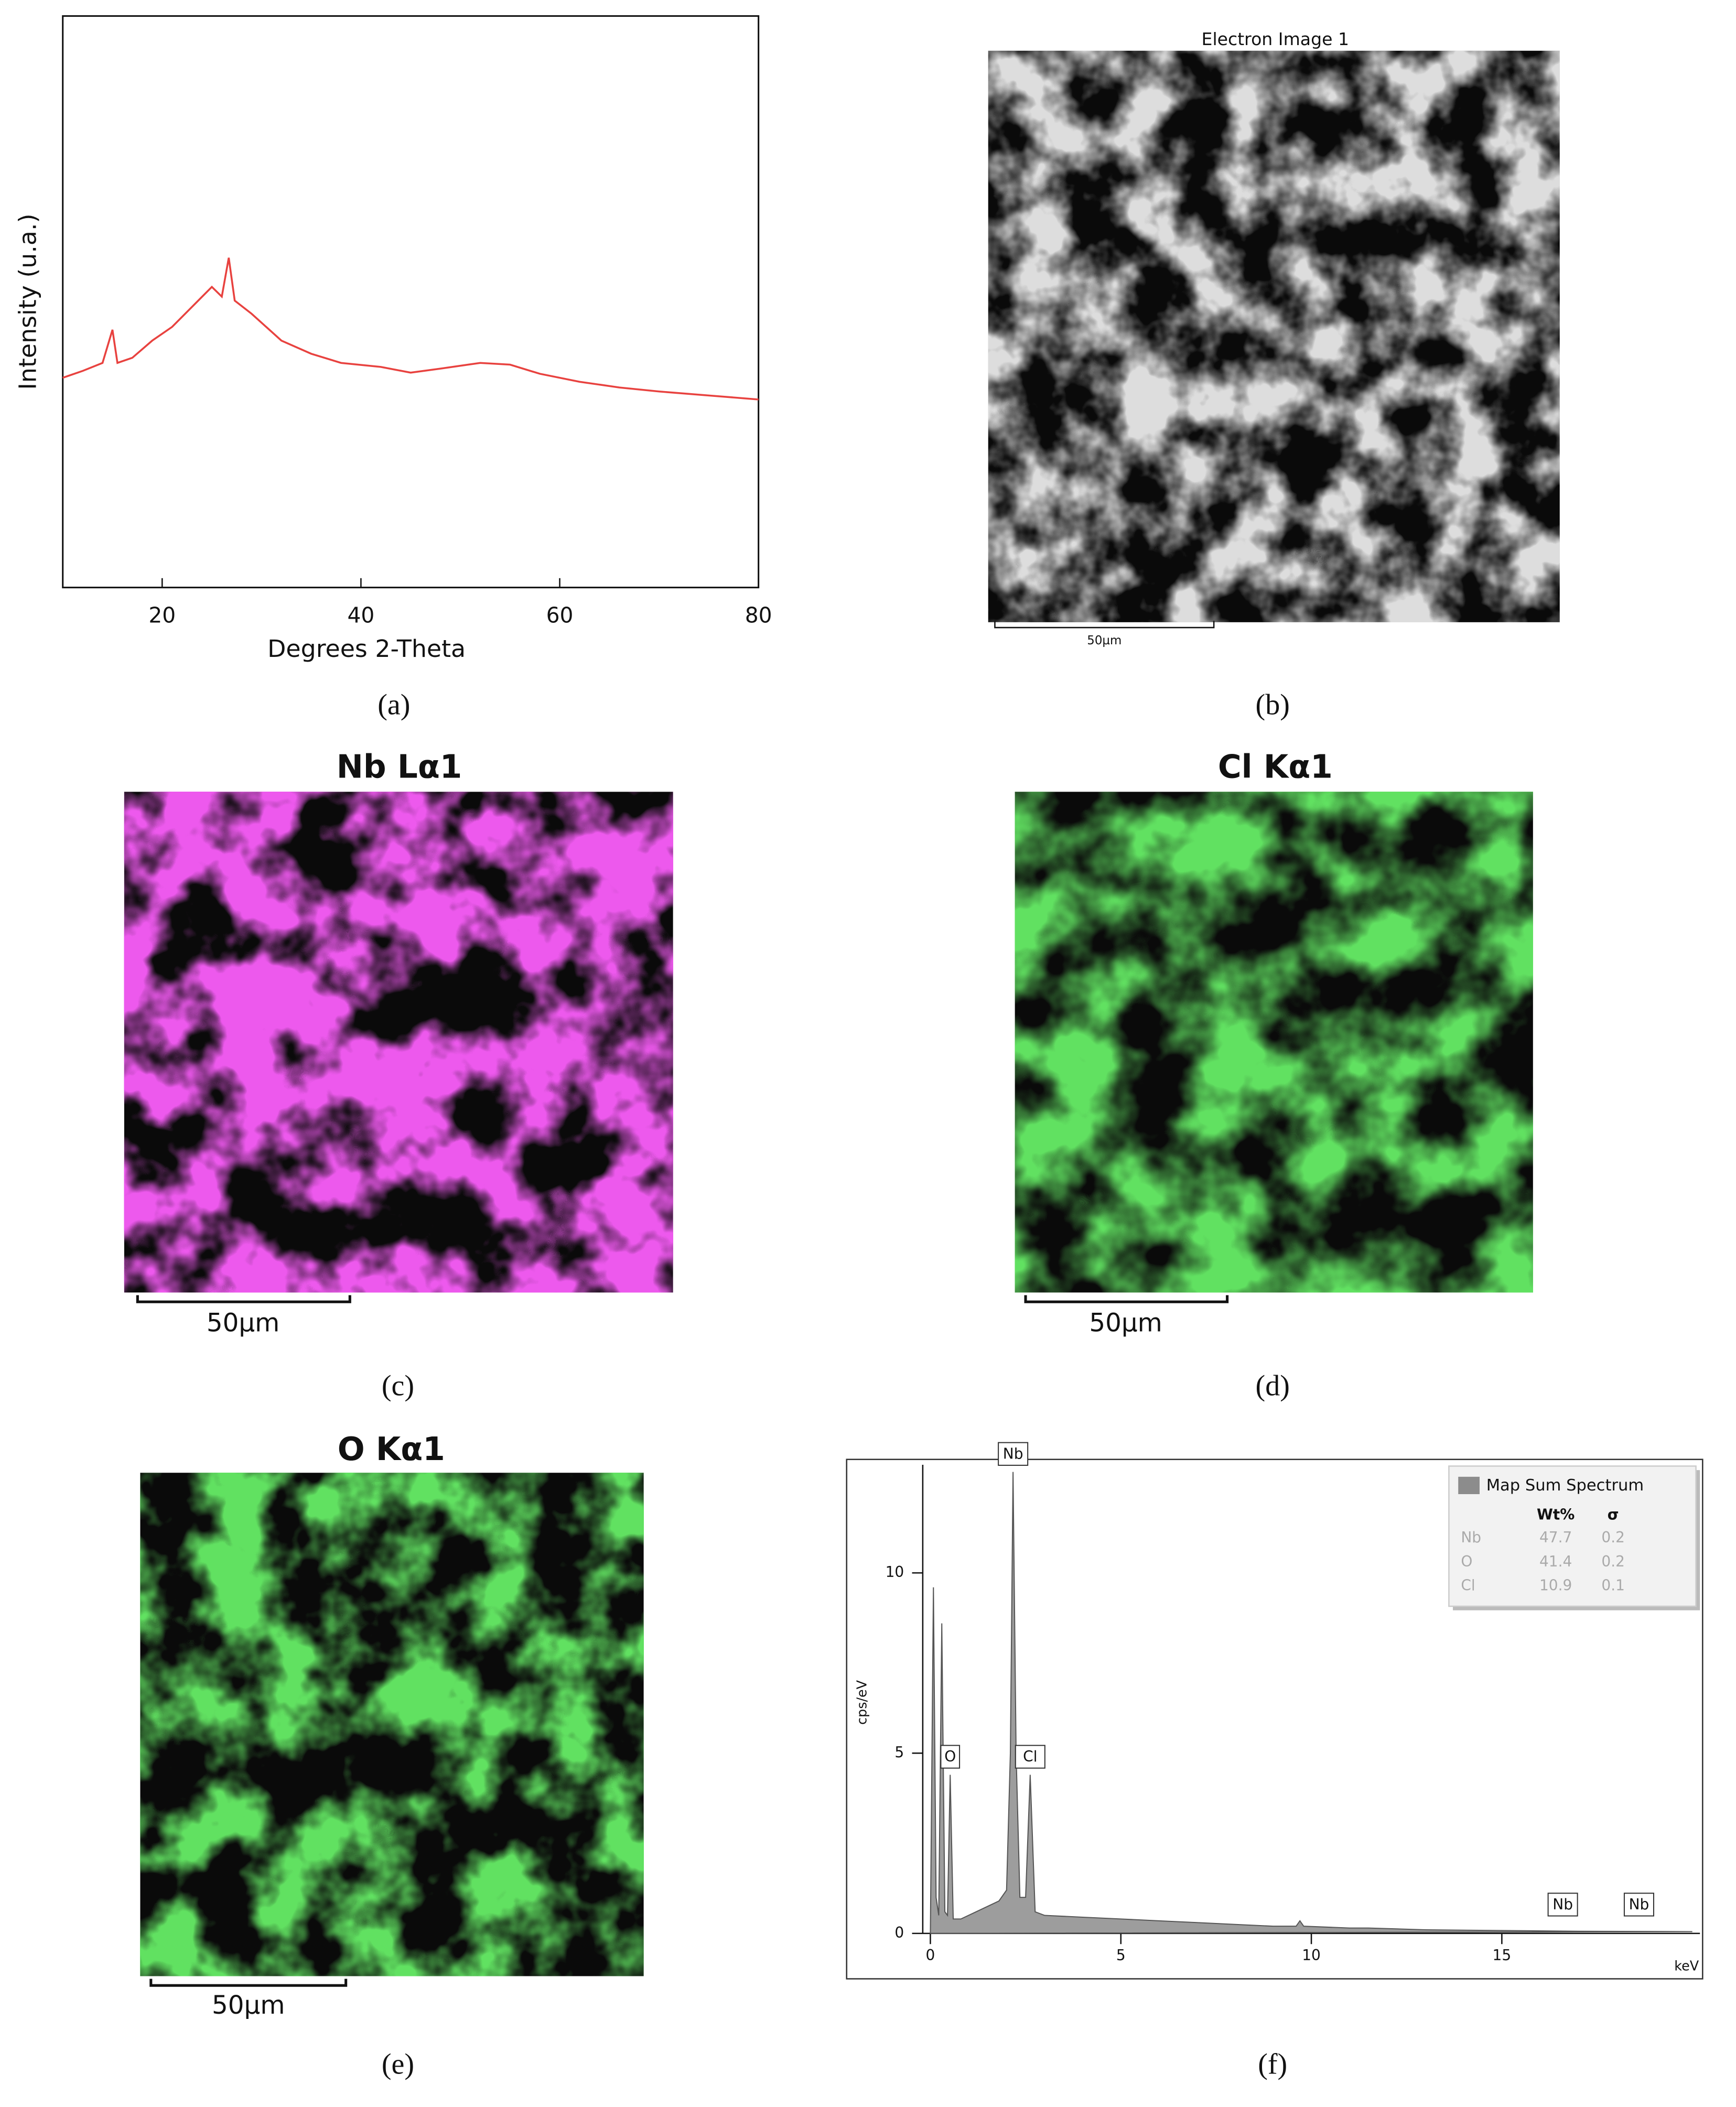 Image resolution: width=1736 pixels, height=2107 pixels. What do you see at coordinates (398, 2064) in the screenshot?
I see `panel-label: (e)` at bounding box center [398, 2064].